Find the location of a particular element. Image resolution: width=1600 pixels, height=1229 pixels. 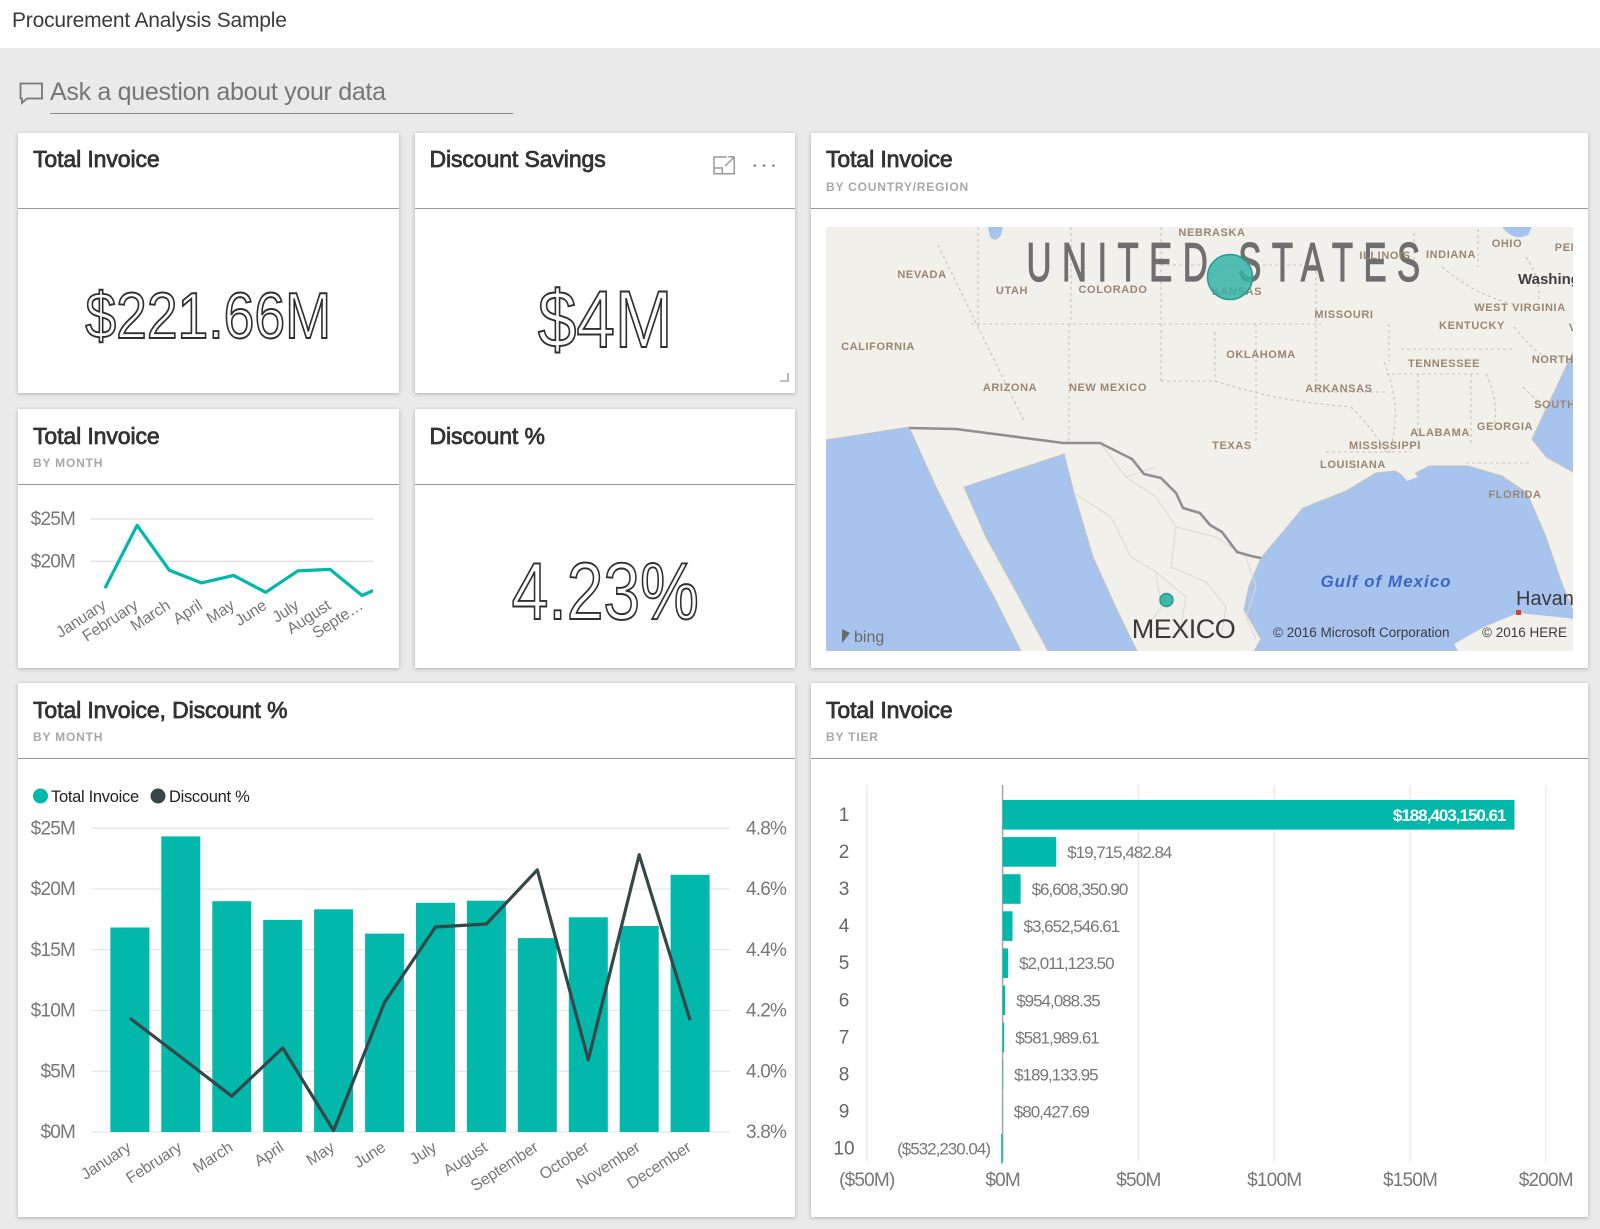

svg-text: $19,715,482.84 is located at coordinates (1119, 852).